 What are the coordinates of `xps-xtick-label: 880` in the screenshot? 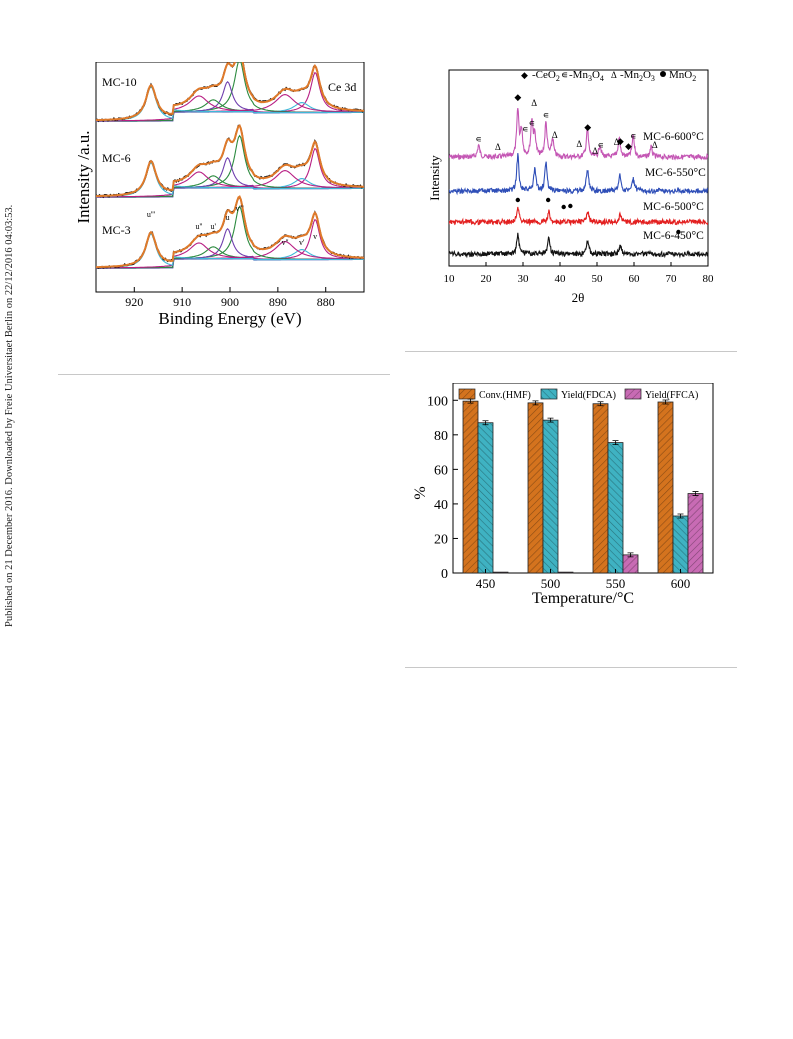 It's located at (326, 302).